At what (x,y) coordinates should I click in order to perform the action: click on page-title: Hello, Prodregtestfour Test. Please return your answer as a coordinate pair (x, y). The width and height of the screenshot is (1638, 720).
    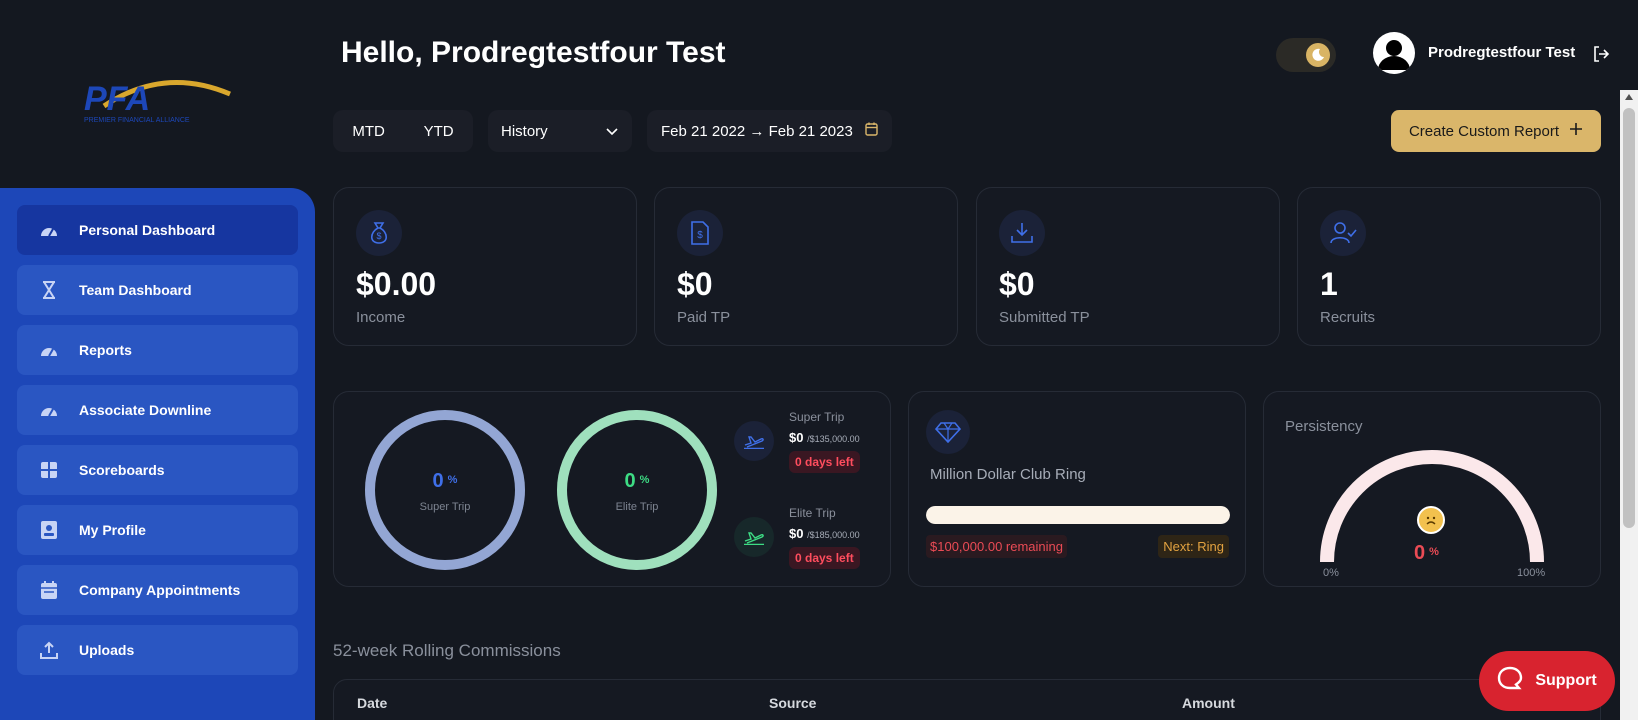
    Looking at the image, I should click on (533, 52).